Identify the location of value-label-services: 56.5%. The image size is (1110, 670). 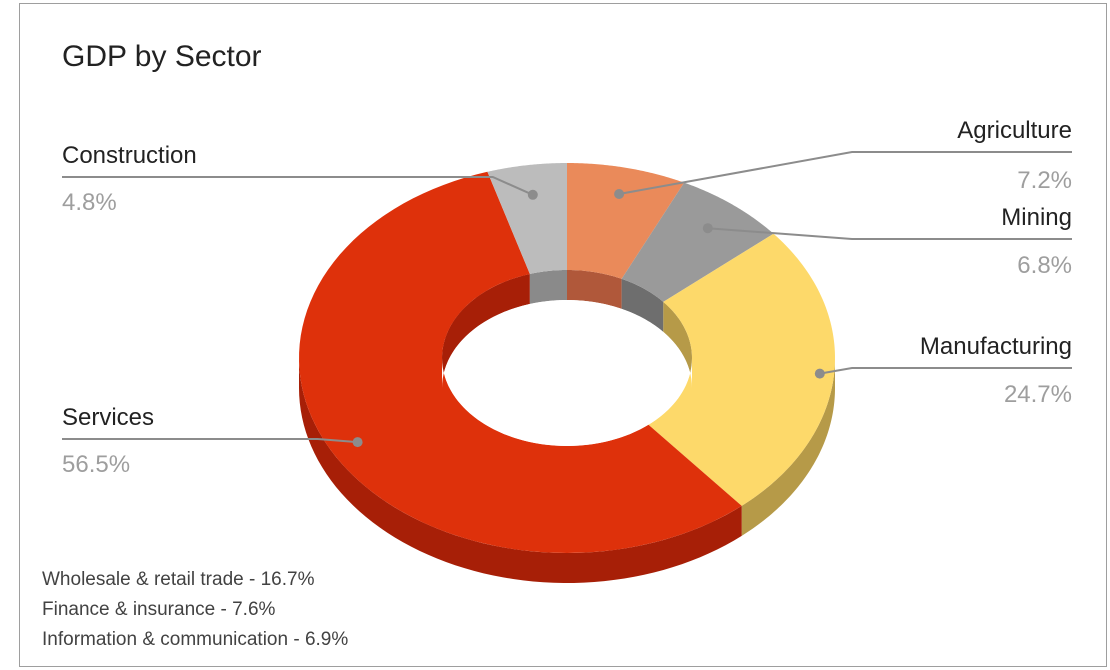
(96, 464).